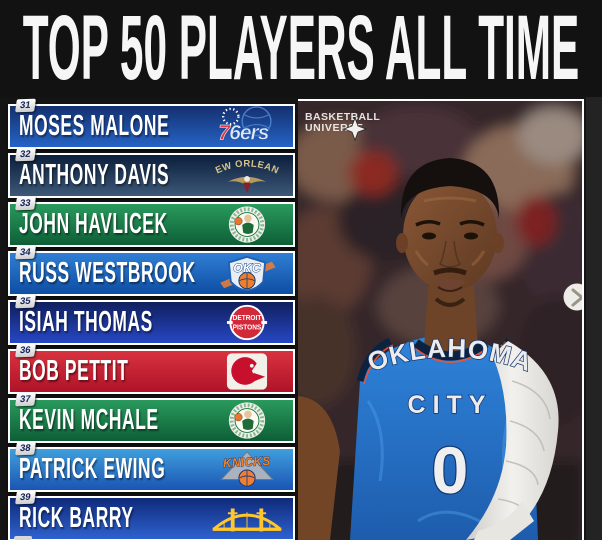 This screenshot has width=602, height=540. What do you see at coordinates (92, 469) in the screenshot?
I see `player-name: PATRICK EWING` at bounding box center [92, 469].